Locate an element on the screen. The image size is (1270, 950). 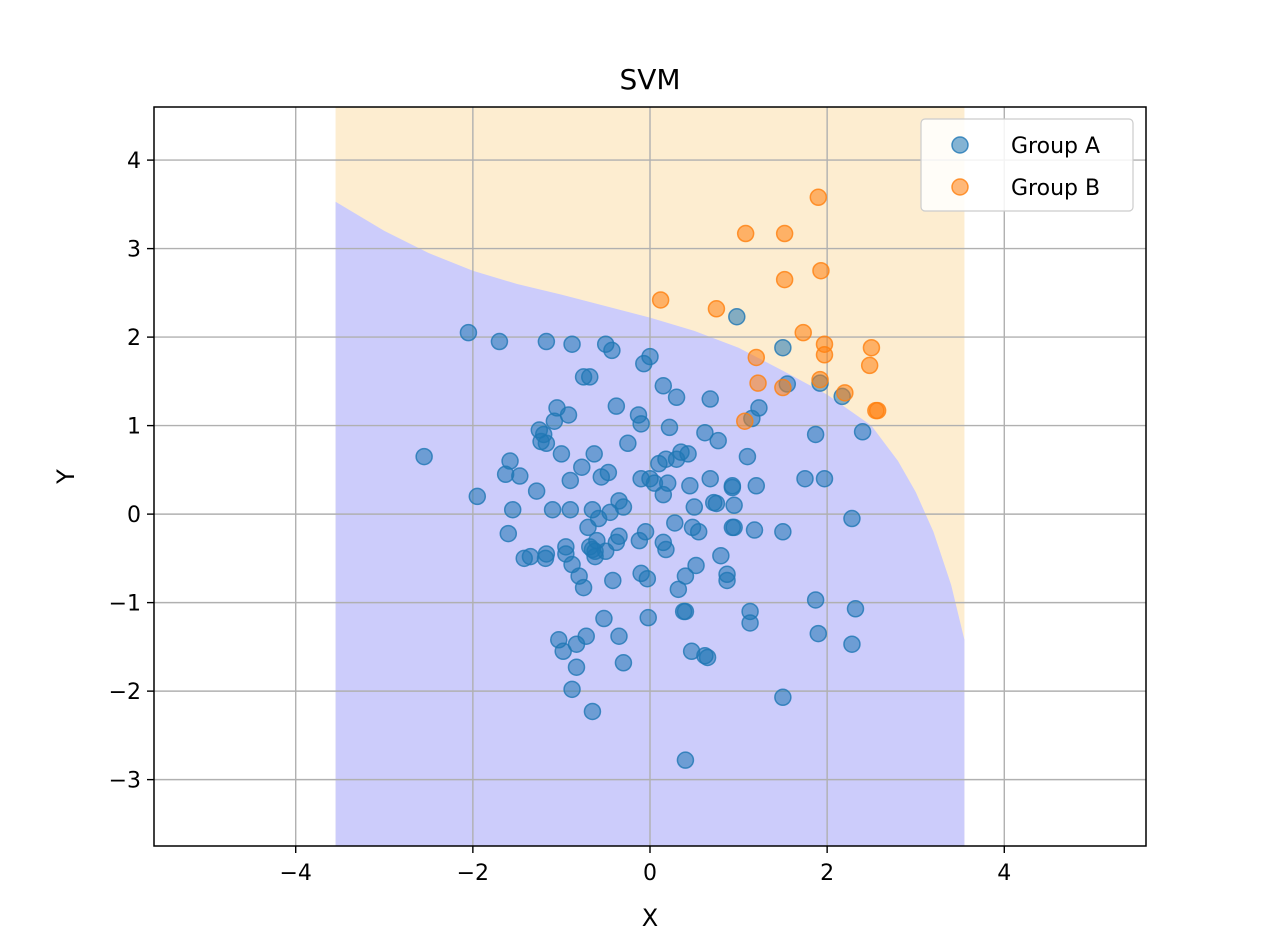
y-tick-label: −3 is located at coordinates (125, 781).